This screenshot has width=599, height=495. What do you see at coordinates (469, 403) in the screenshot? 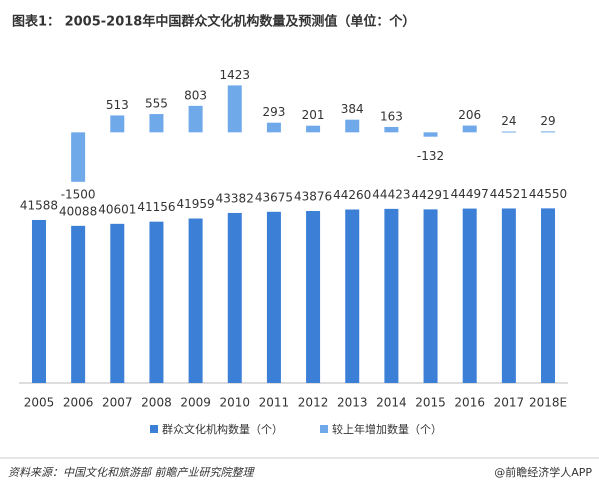
I see `x-tick-label: 2016` at bounding box center [469, 403].